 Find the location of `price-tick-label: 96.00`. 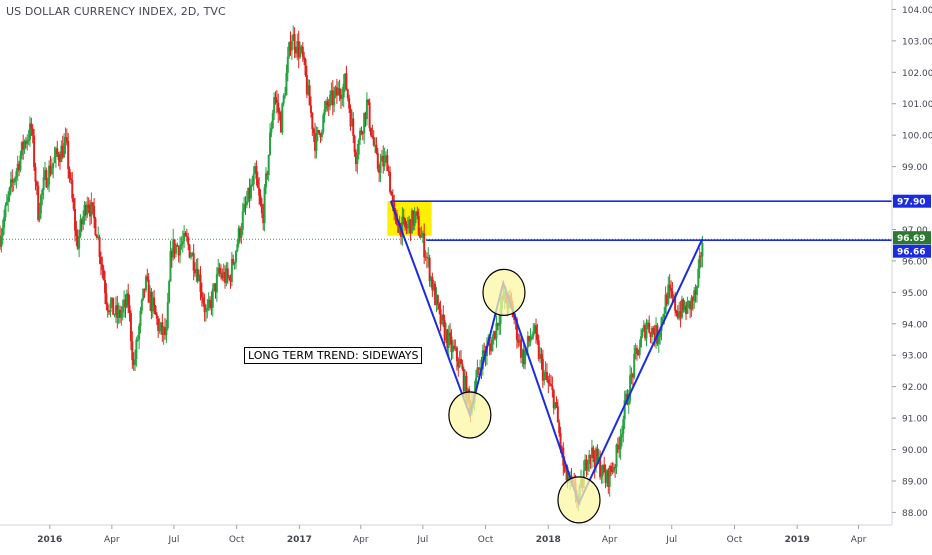

price-tick-label: 96.00 is located at coordinates (915, 262).